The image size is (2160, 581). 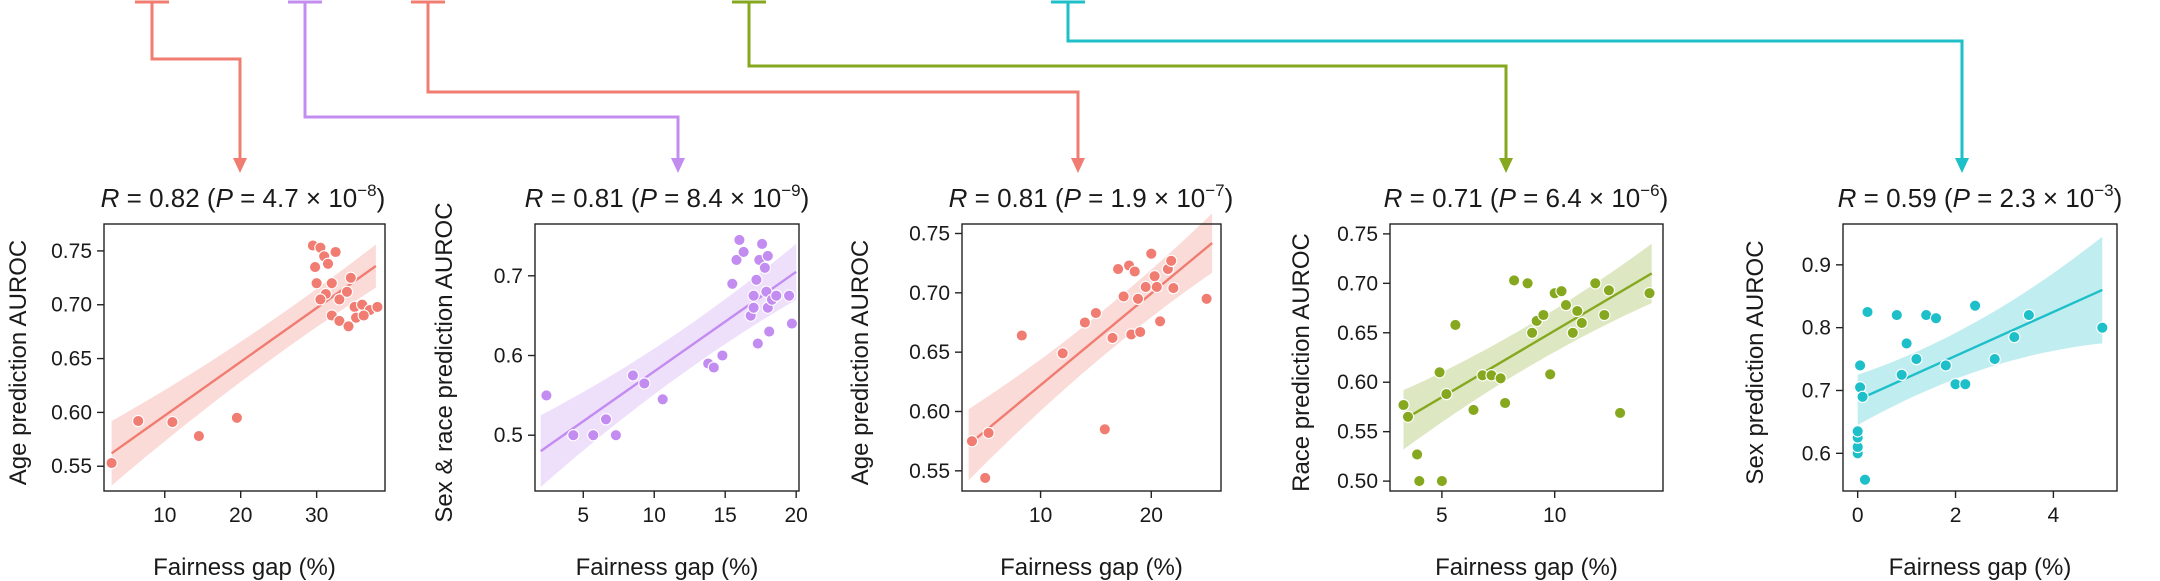 I want to click on y-tick-label: 0.75, so click(x=71, y=251).